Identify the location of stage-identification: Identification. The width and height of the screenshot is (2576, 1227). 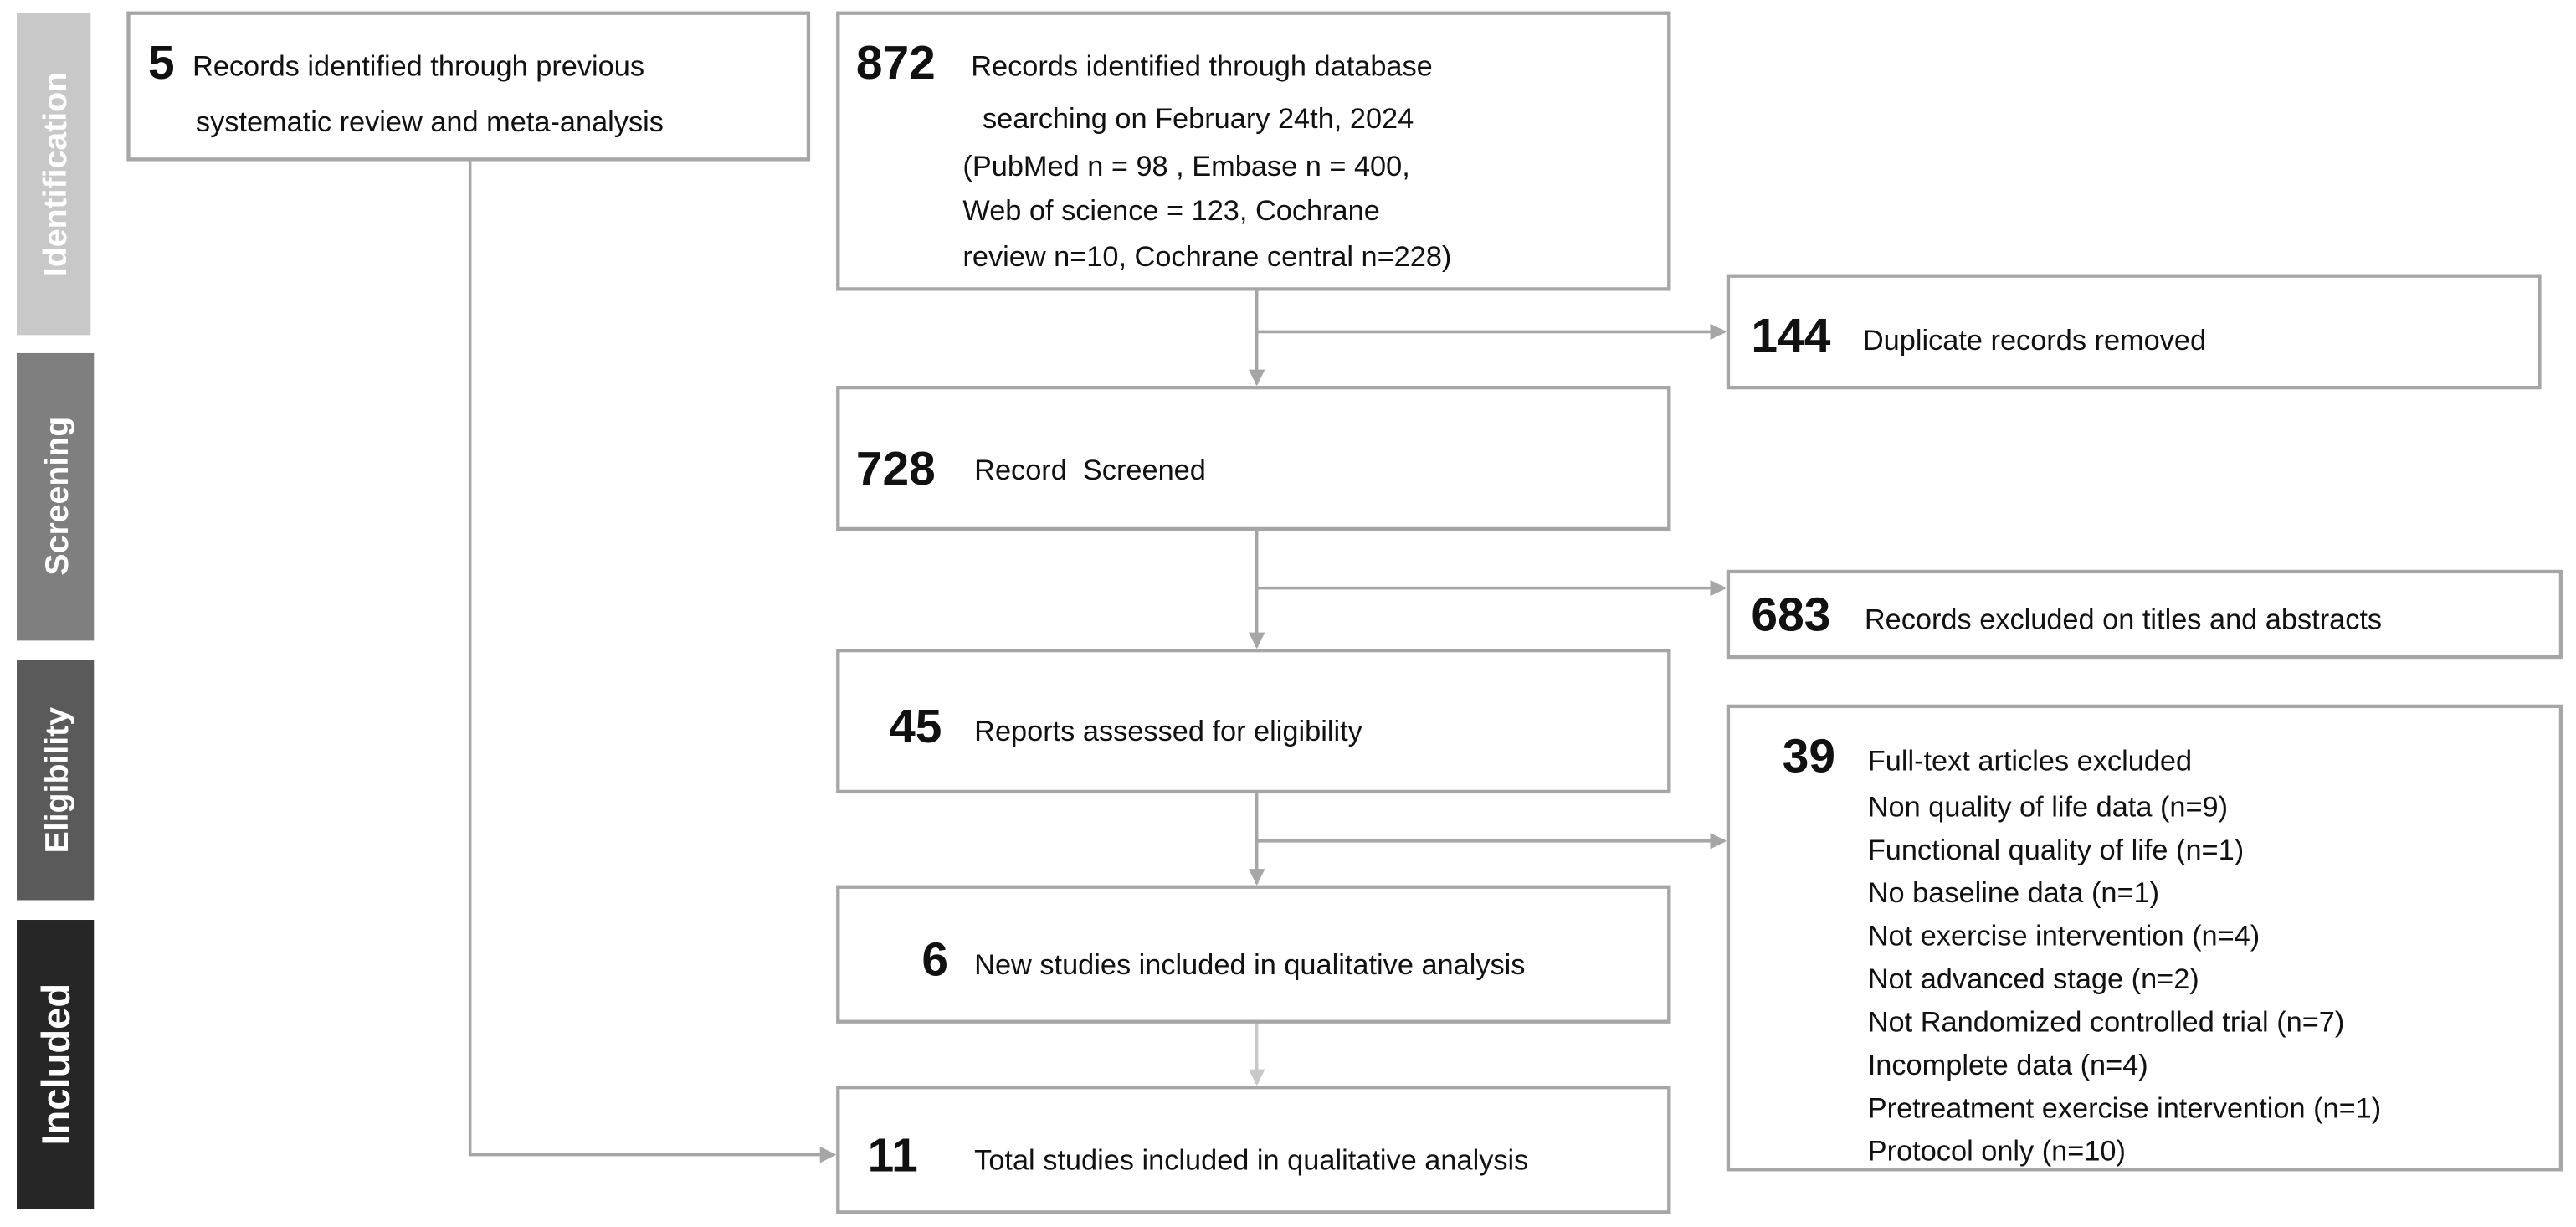
(54, 174).